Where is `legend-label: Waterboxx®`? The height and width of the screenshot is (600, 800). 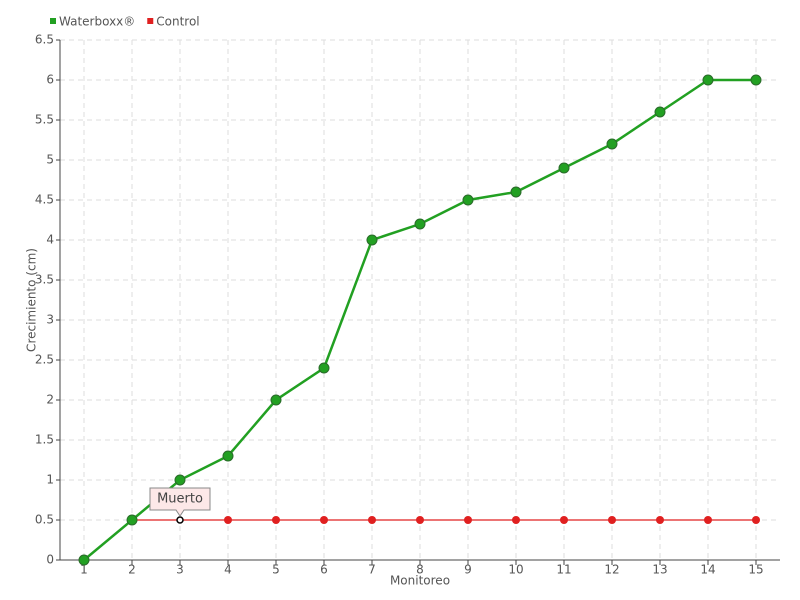 legend-label: Waterboxx® is located at coordinates (97, 22).